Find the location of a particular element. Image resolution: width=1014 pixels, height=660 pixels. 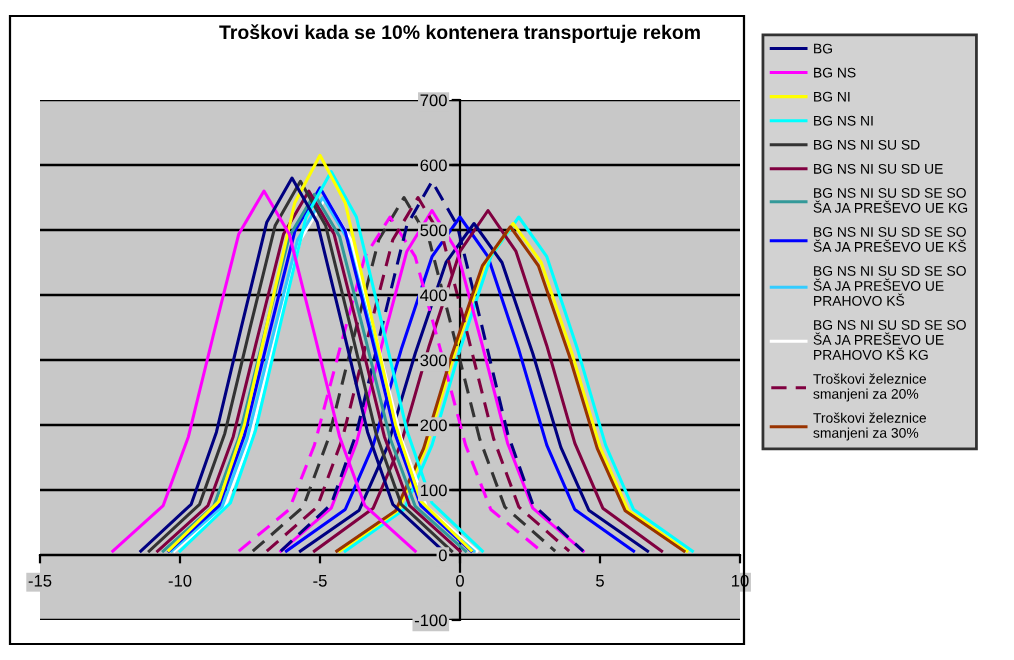

y-tick-label: 200 is located at coordinates (433, 425).